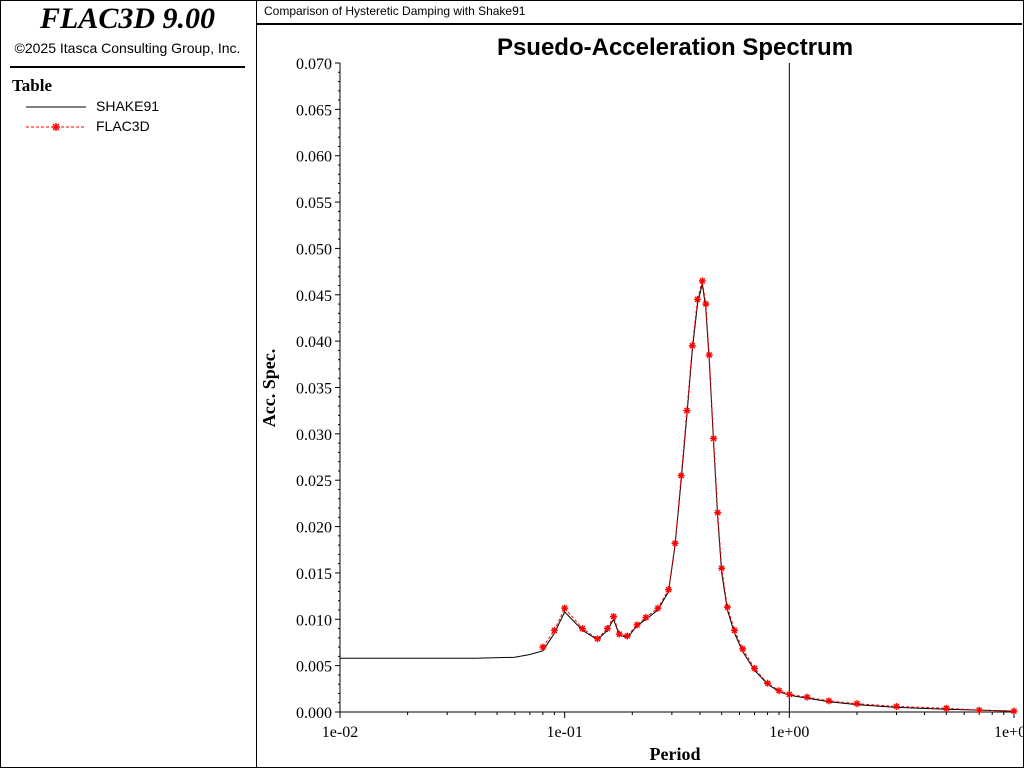 The height and width of the screenshot is (768, 1024). Describe the element at coordinates (675, 754) in the screenshot. I see `x-axis-label: Period` at that location.